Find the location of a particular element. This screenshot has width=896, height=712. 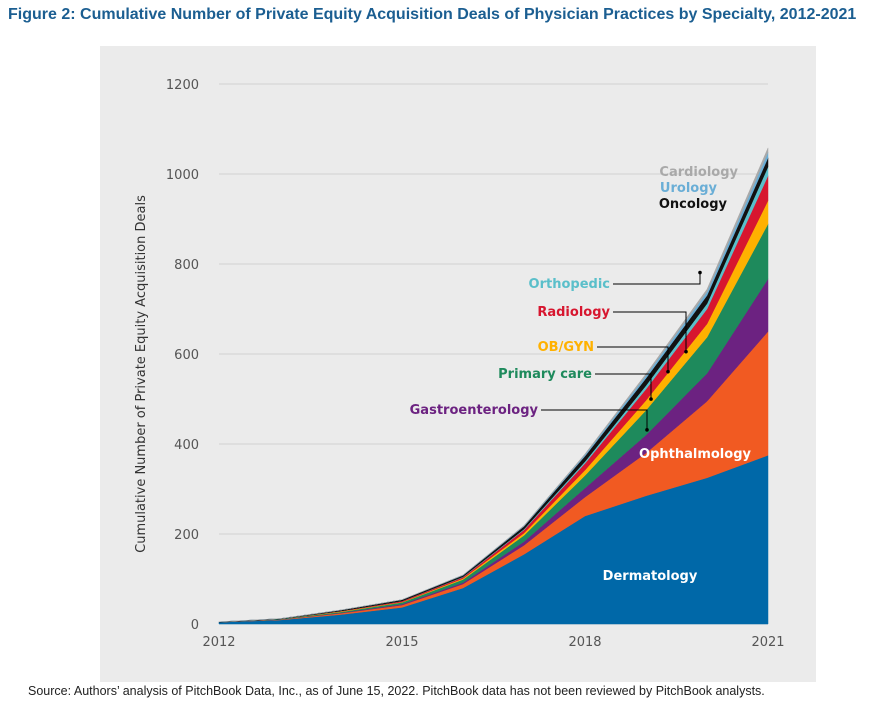

y-tick-label: 1000 is located at coordinates (182, 175).